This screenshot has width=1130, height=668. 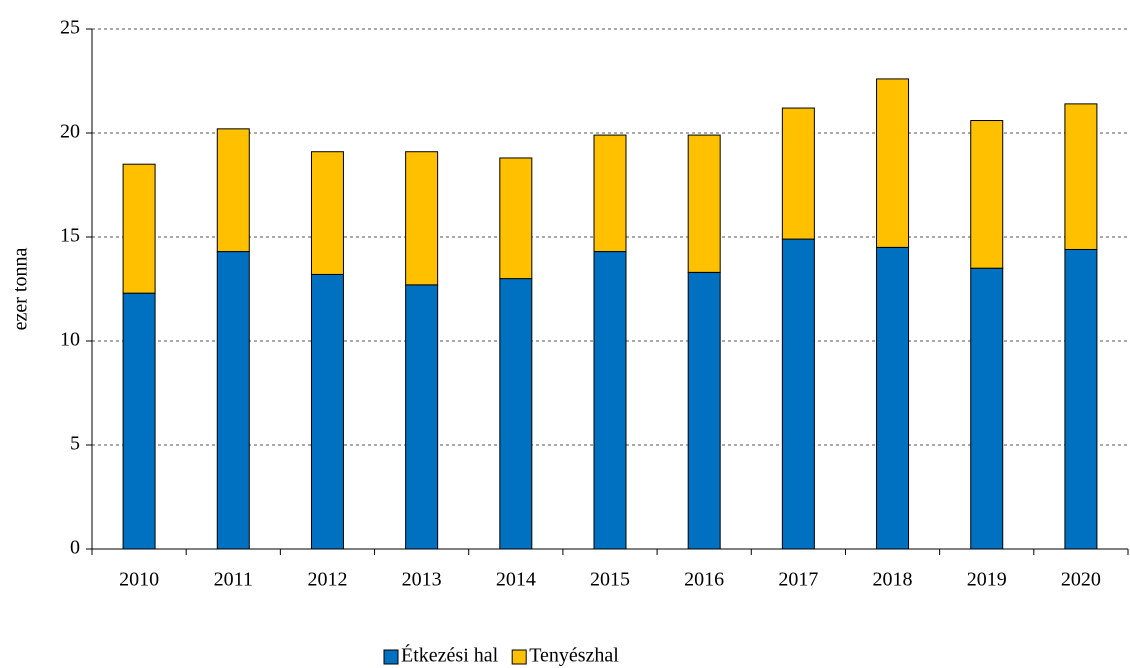 I want to click on x-tick-label: 2013, so click(x=422, y=580).